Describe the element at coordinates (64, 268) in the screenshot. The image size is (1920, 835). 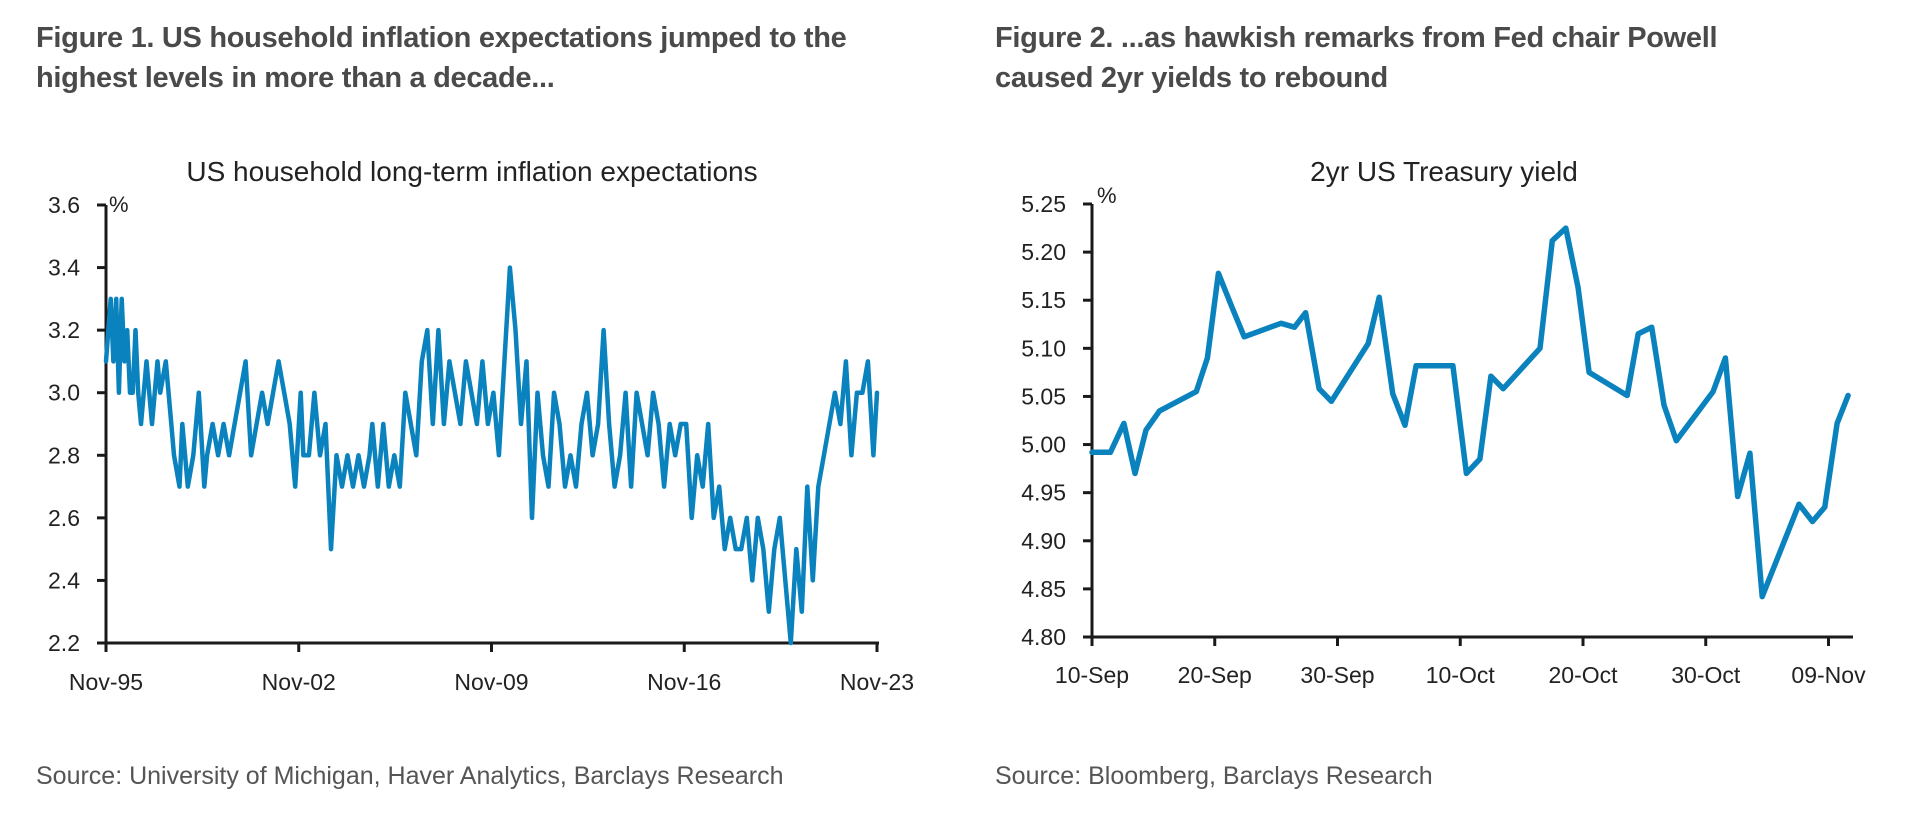
I see `y-tick-label: 3.4` at that location.